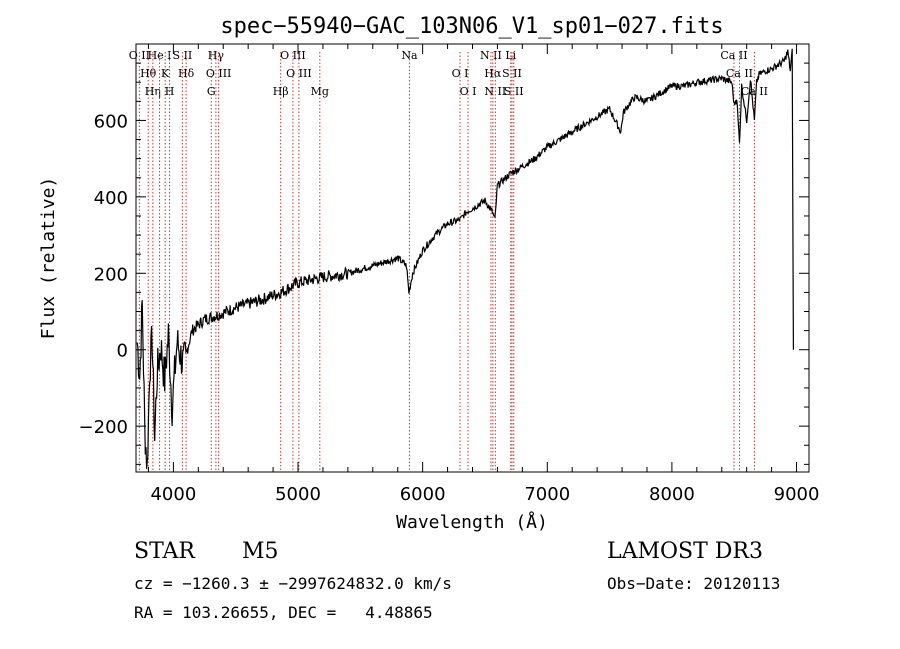 This screenshot has height=649, width=900. Describe the element at coordinates (165, 73) in the screenshot. I see `line-marker-label: K` at that location.